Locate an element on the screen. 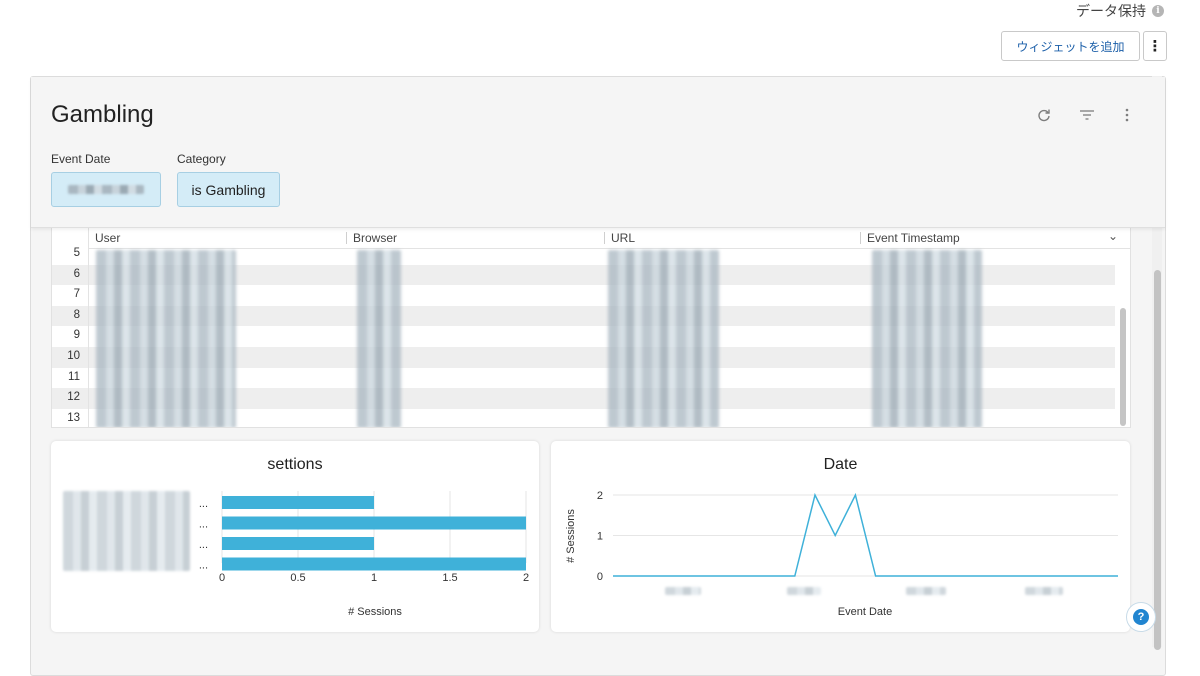  redacted-timestamp-column is located at coordinates (927, 338).